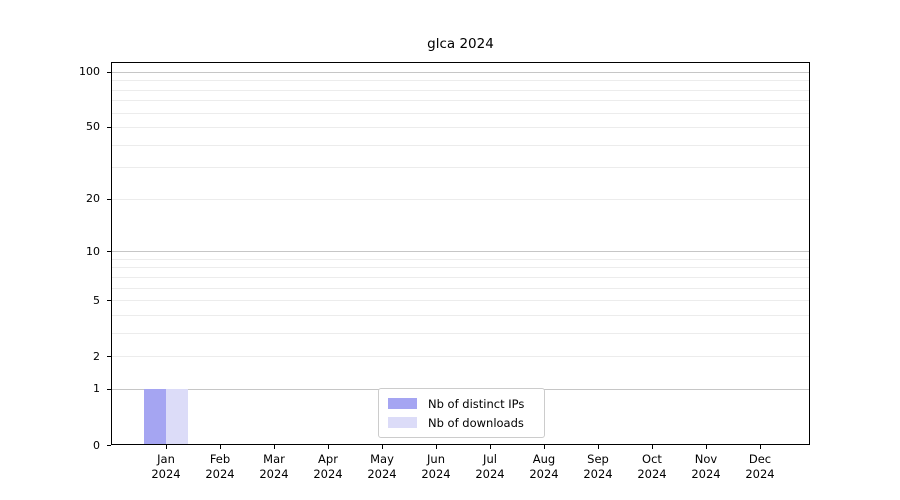 The height and width of the screenshot is (500, 900). I want to click on x-tick-month: Aug, so click(544, 459).